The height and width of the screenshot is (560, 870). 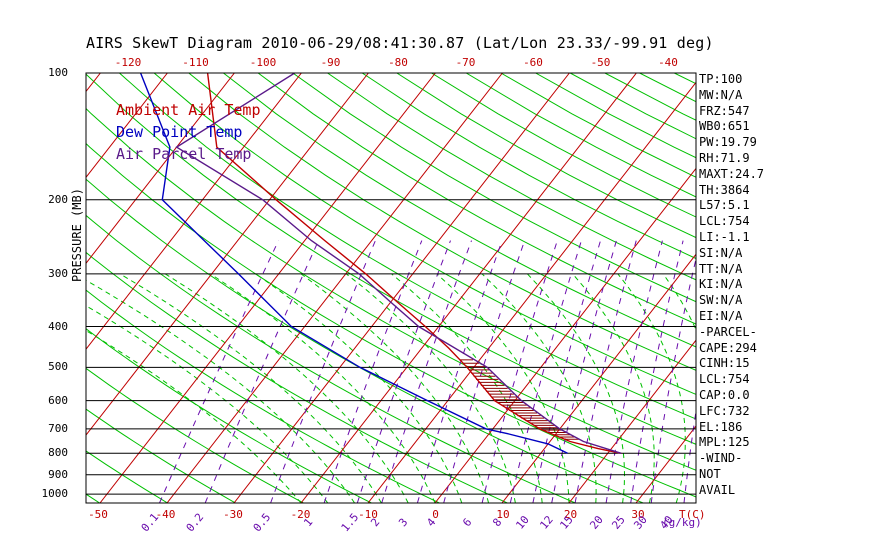 I want to click on bottom-temp-tick: -40, so click(x=165, y=514).